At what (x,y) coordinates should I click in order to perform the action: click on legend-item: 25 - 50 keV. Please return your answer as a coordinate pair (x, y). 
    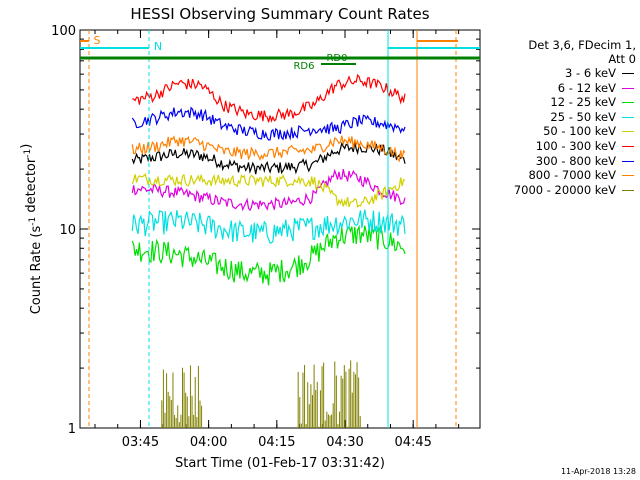
    Looking at the image, I should click on (561, 117).